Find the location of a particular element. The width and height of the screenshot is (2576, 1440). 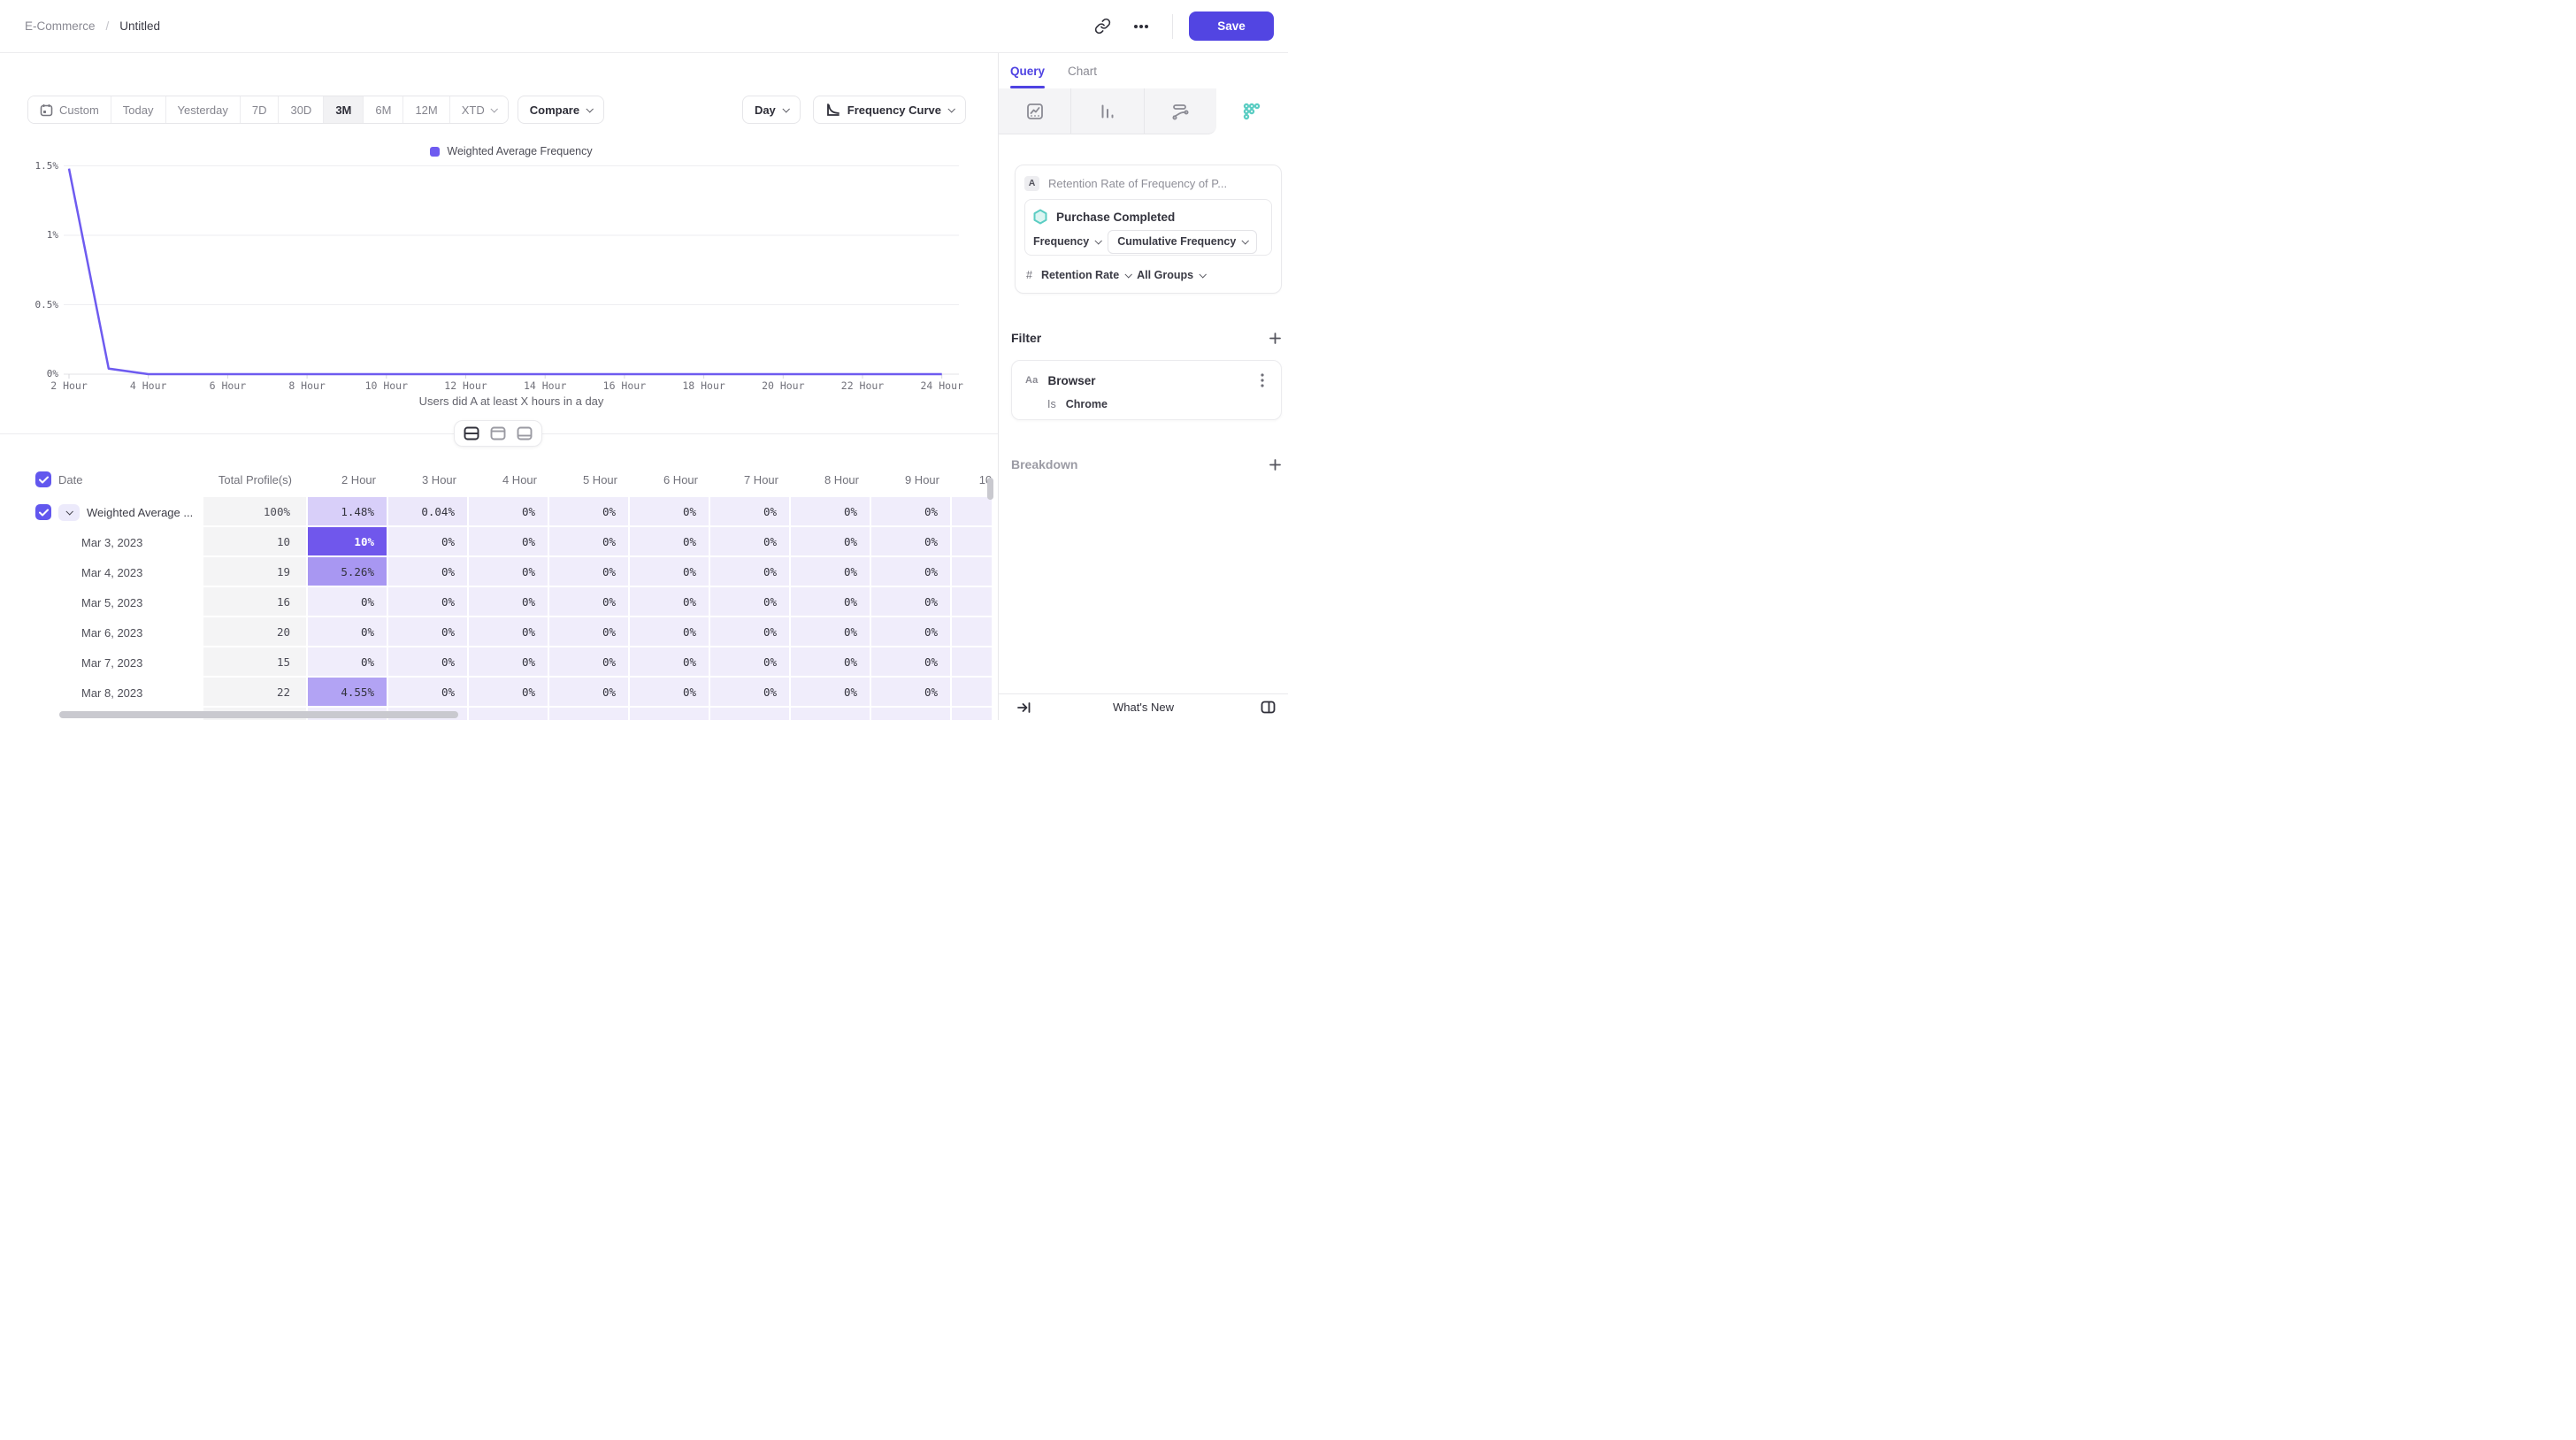

column-header: 5 Hour is located at coordinates (599, 479).